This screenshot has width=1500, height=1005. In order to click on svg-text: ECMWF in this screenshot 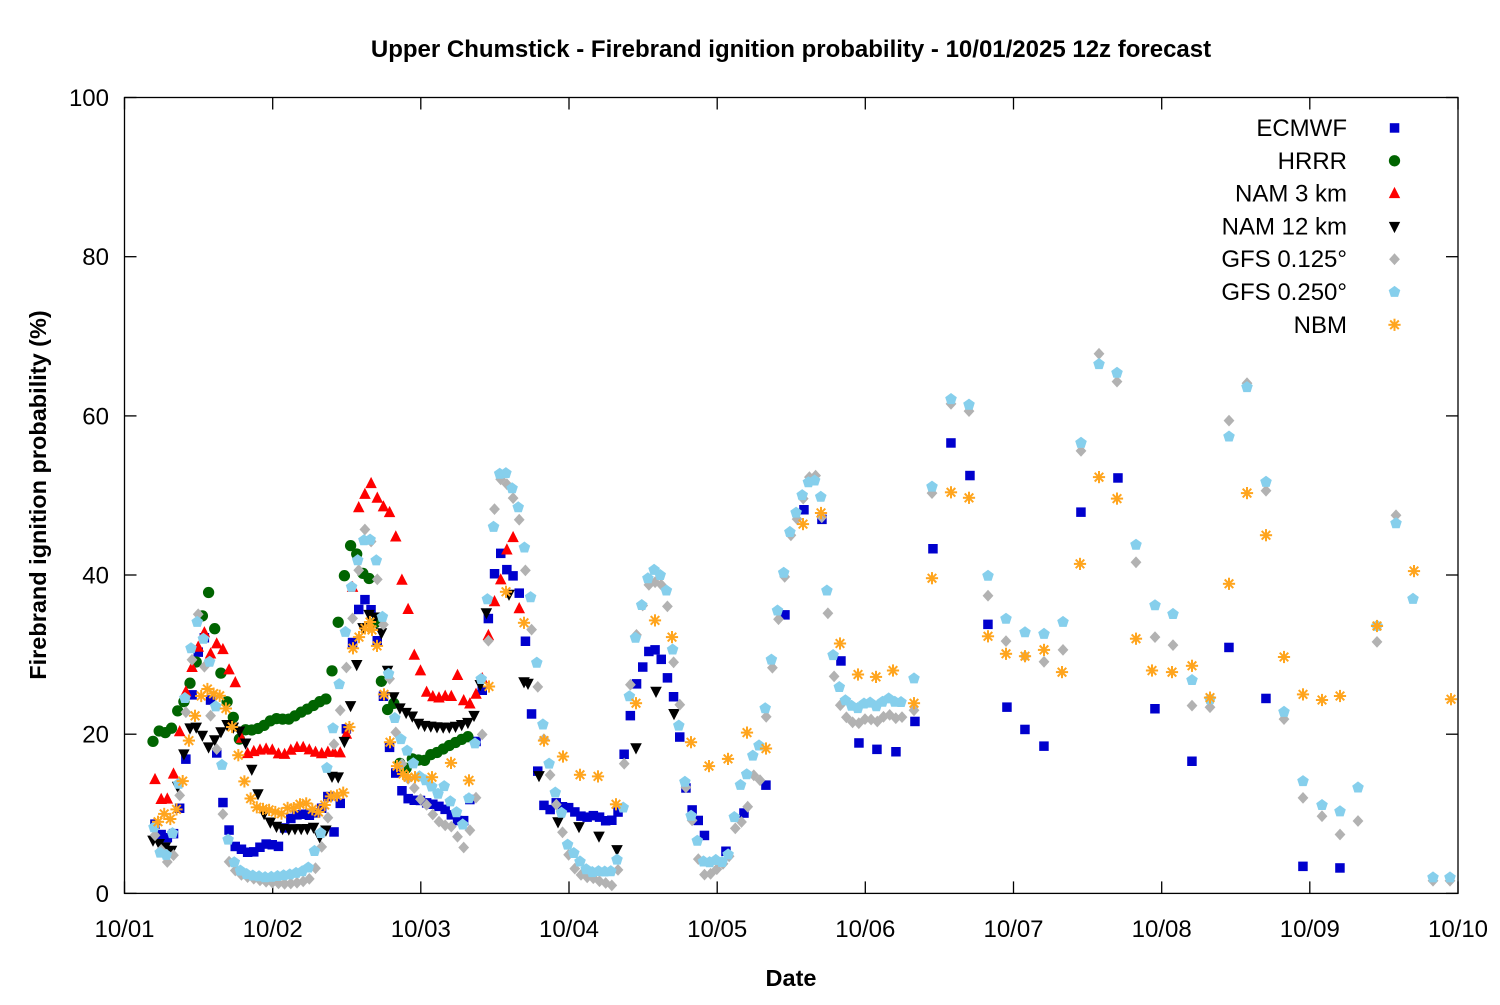, I will do `click(1301, 128)`.